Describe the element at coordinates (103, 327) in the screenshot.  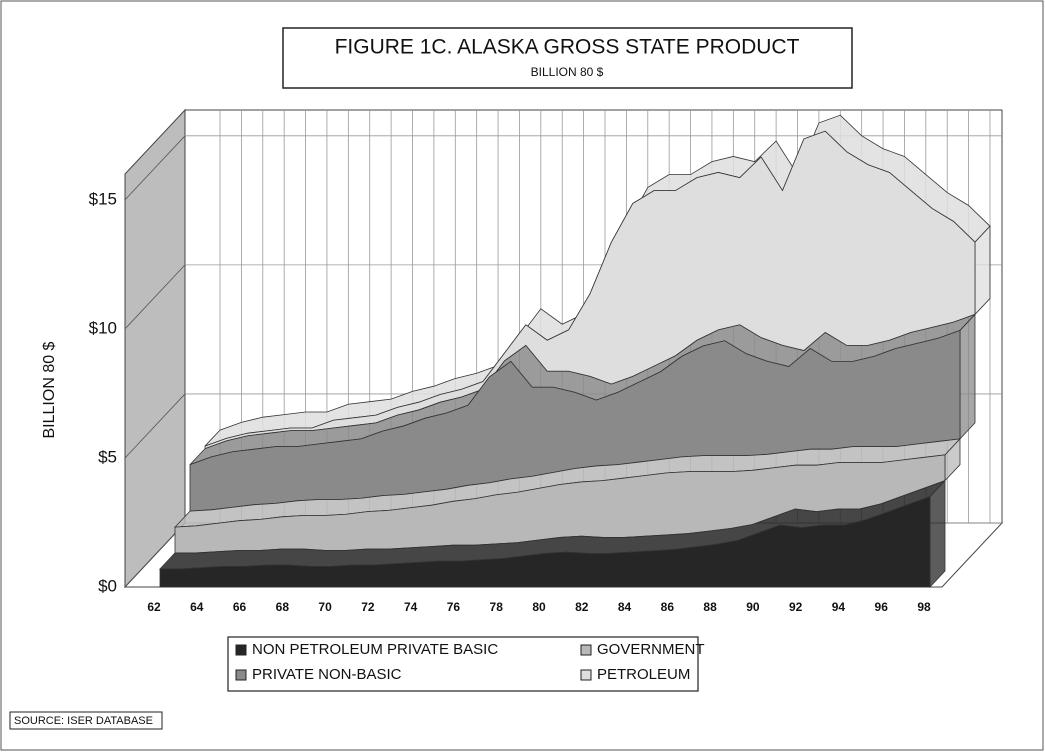
I see `y-tick-label: $10` at that location.